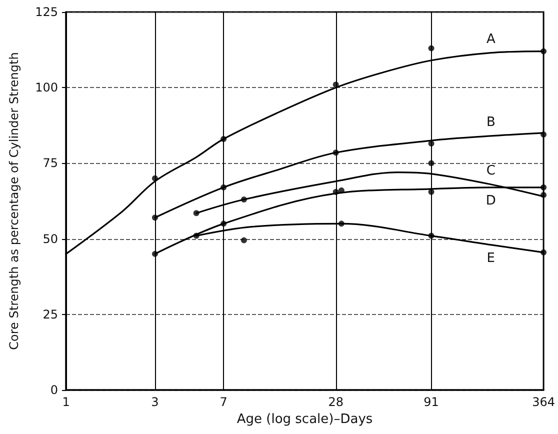 This screenshot has height=434, width=558. Describe the element at coordinates (66, 402) in the screenshot. I see `x-tick-label: 1` at that location.